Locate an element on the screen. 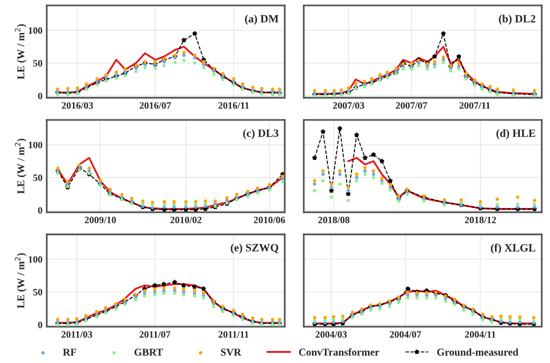 This screenshot has width=550, height=363. x-tick-label: 2004/03 is located at coordinates (331, 334).